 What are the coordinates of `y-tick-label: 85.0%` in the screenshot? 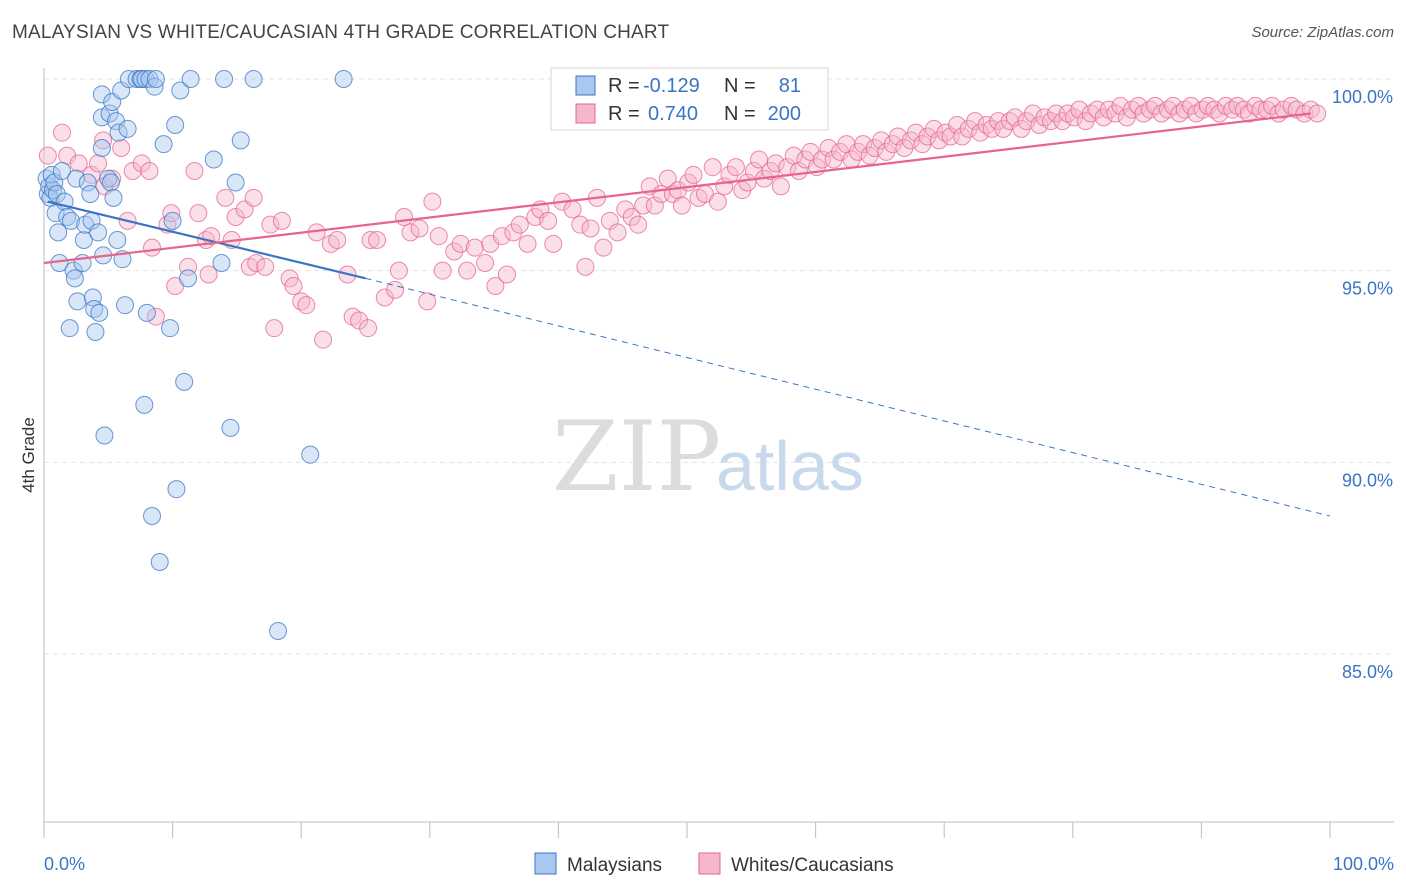 It's located at (1367, 672).